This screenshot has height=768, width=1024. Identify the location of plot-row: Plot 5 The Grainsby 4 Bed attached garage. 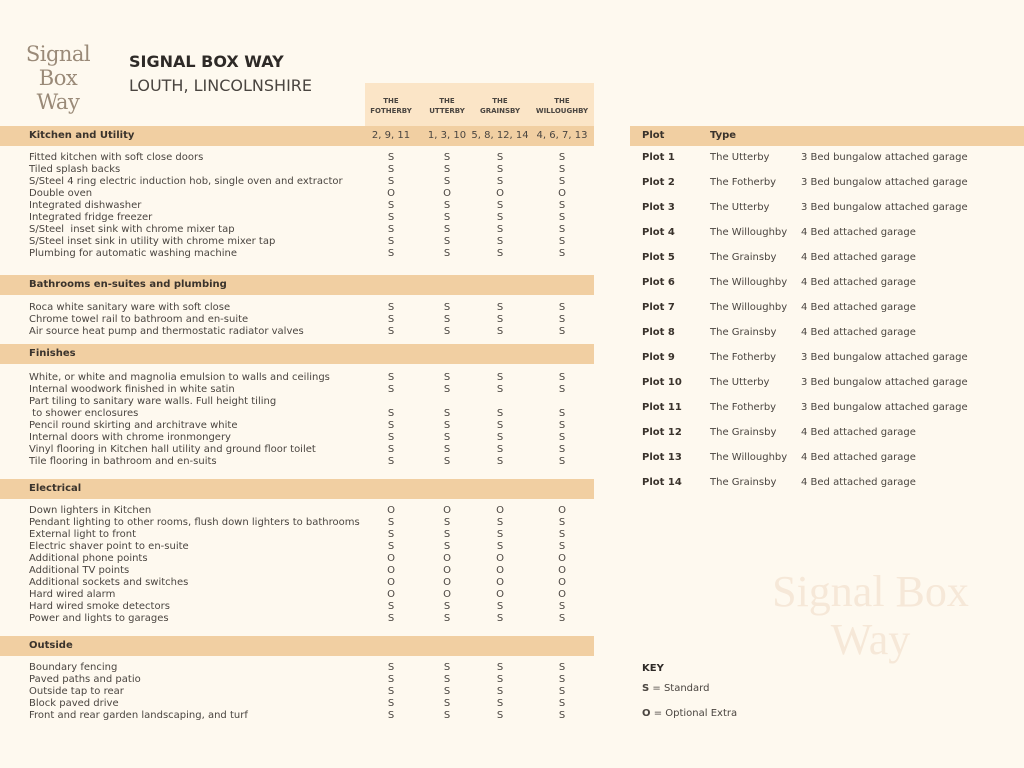
(827, 259).